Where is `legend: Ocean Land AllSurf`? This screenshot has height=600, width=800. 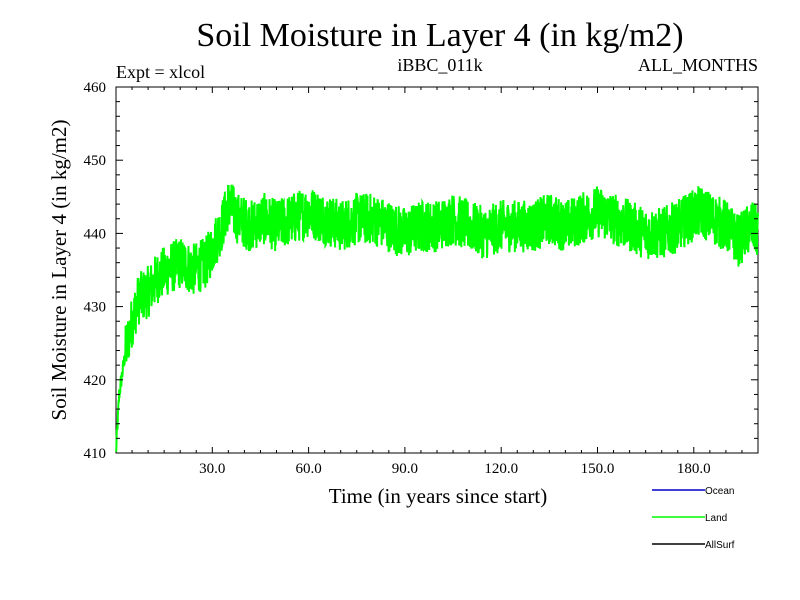 legend: Ocean Land AllSurf is located at coordinates (693, 518).